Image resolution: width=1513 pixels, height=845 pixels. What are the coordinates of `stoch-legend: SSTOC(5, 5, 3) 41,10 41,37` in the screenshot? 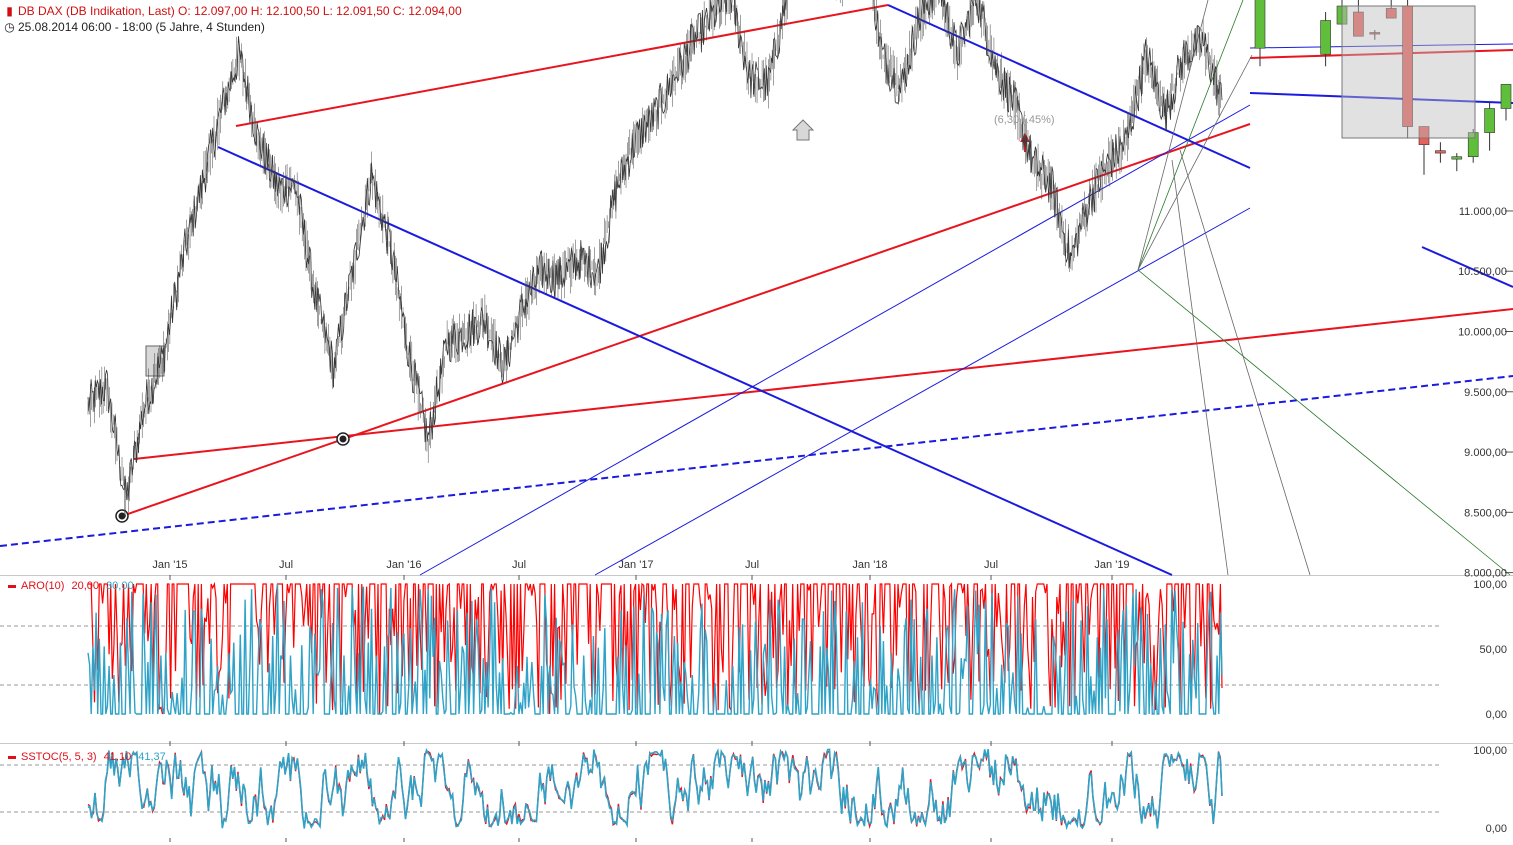 It's located at (87, 757).